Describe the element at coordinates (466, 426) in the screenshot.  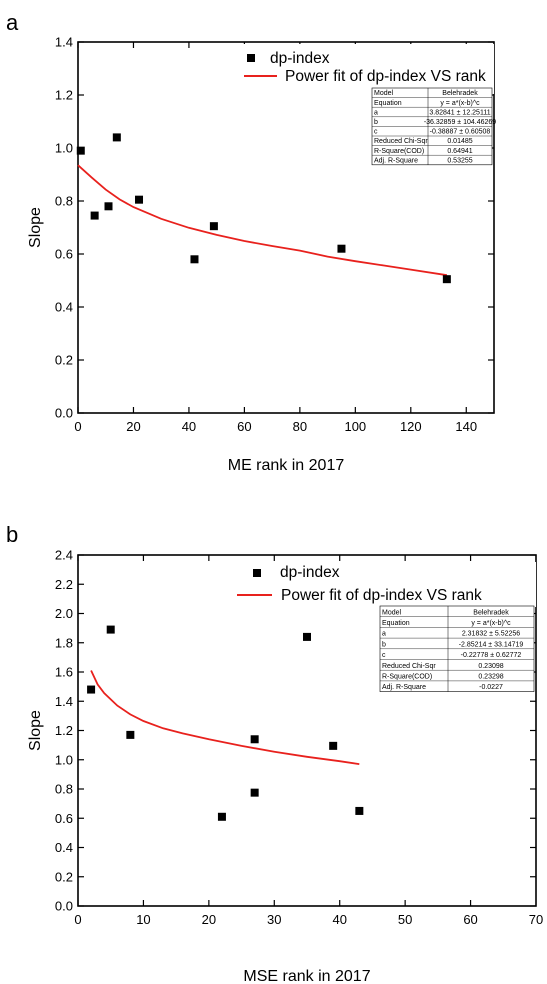
I see `x-tick-label: 140` at that location.